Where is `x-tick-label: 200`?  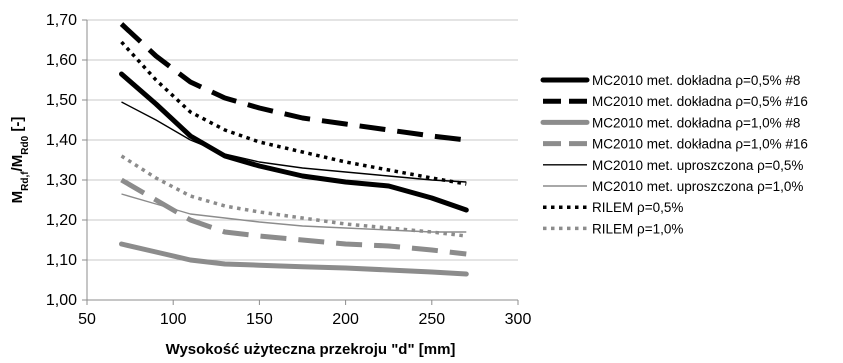 x-tick-label: 200 is located at coordinates (345, 319).